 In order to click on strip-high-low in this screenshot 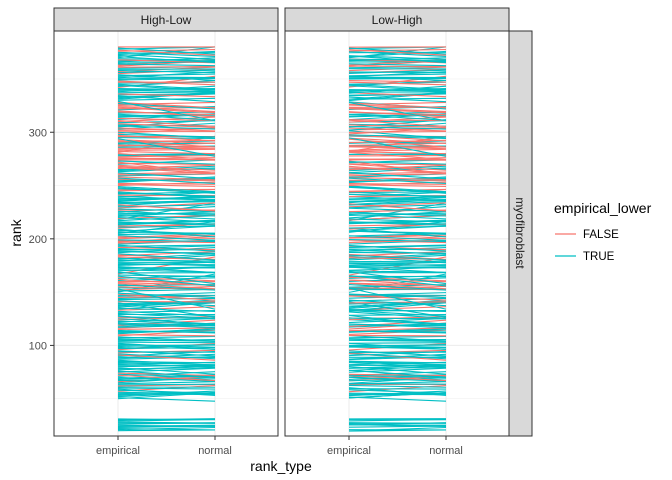, I will do `click(166, 19)`.